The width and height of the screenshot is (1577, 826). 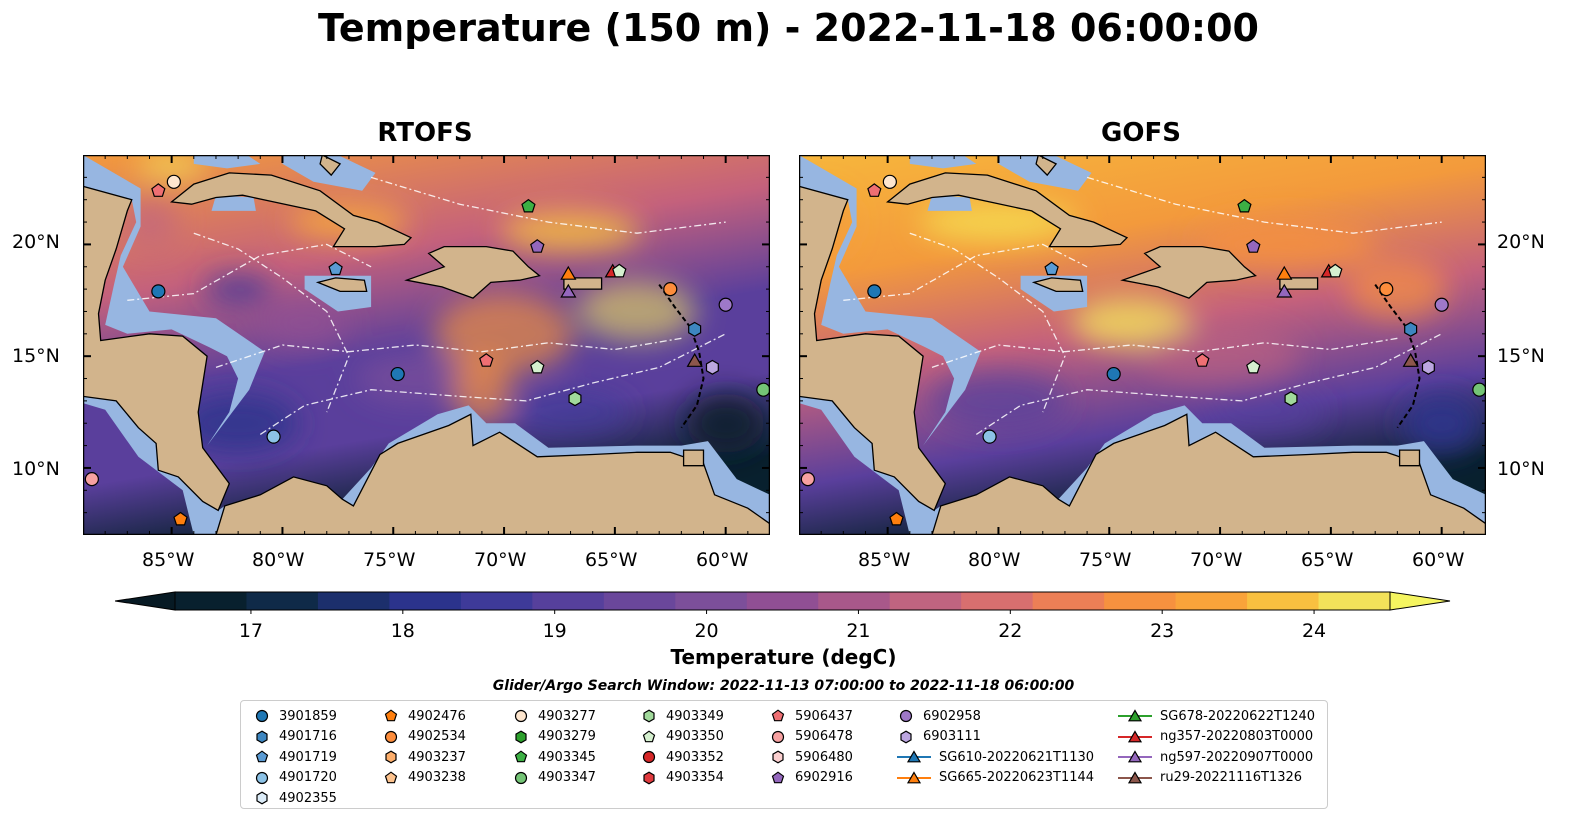 What do you see at coordinates (824, 757) in the screenshot?
I see `legend-label: 5906480` at bounding box center [824, 757].